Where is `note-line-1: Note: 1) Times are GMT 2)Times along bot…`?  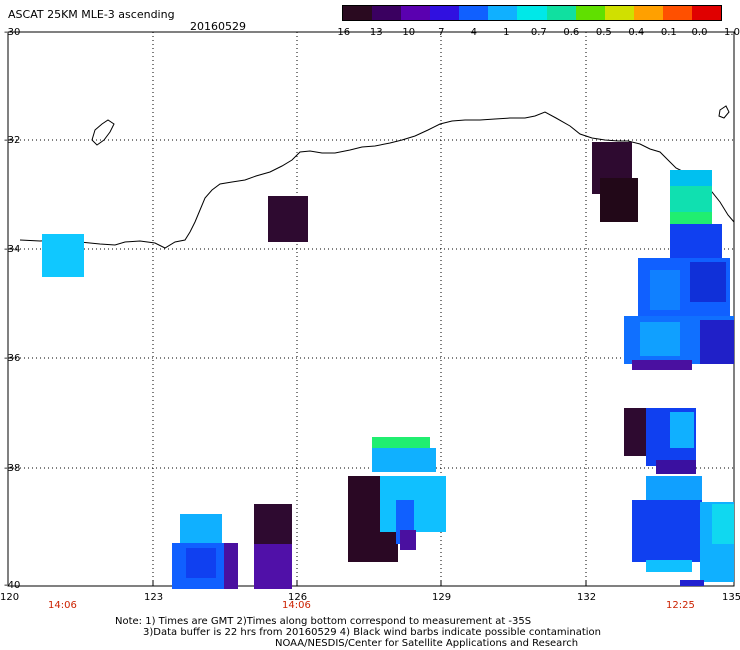 note-line-1: Note: 1) Times are GMT 2)Times along bot… is located at coordinates (323, 621).